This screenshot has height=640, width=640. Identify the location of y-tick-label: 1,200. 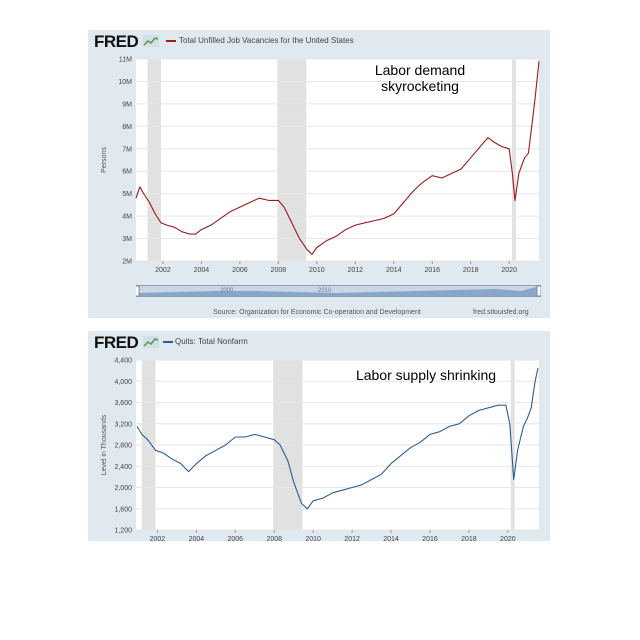
(123, 531).